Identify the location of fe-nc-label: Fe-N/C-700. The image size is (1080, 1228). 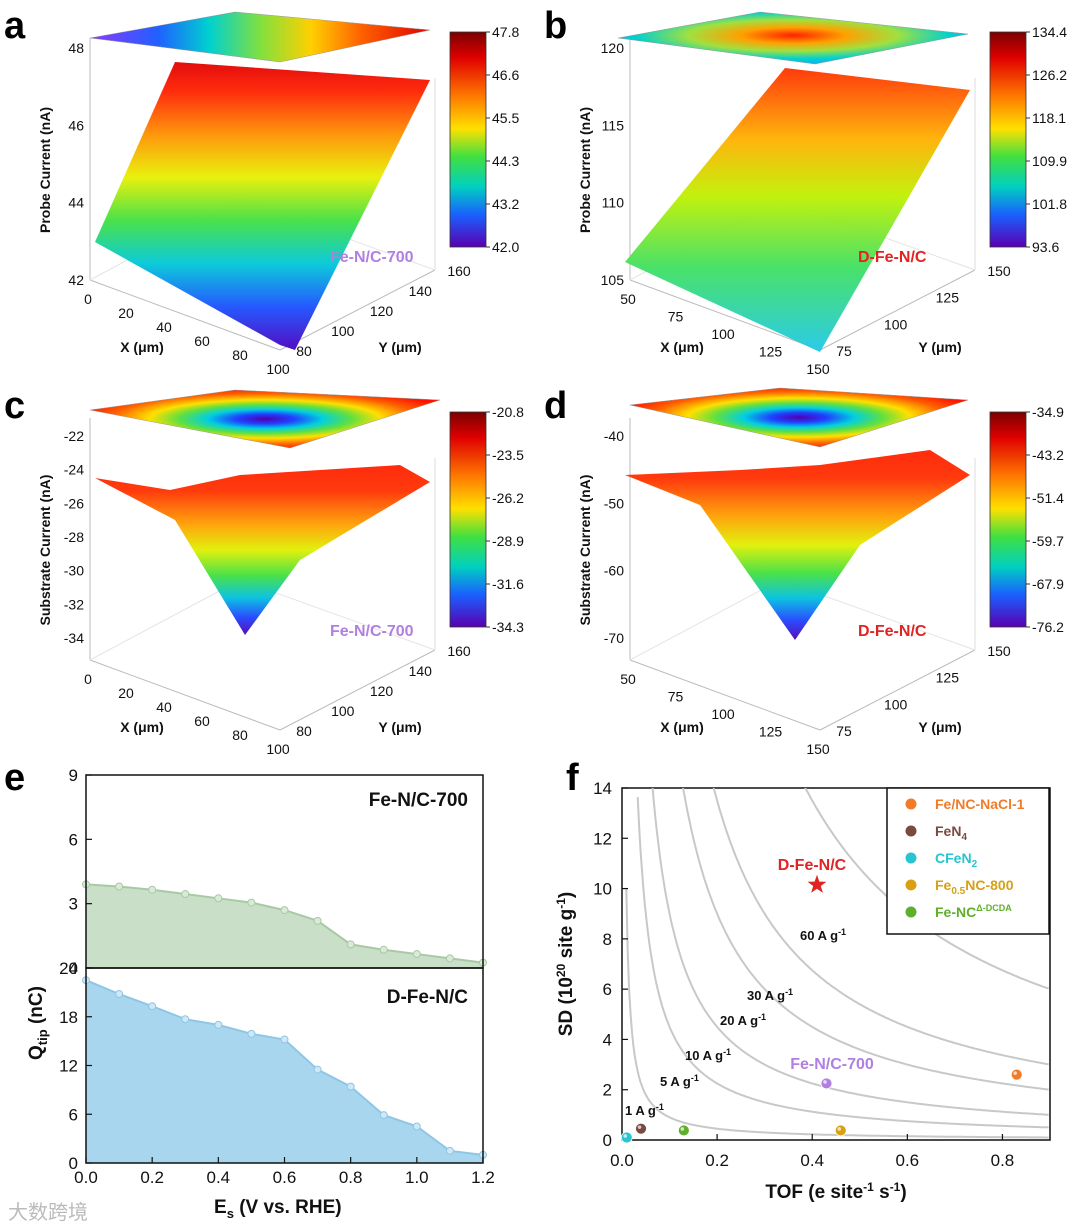
(832, 1064).